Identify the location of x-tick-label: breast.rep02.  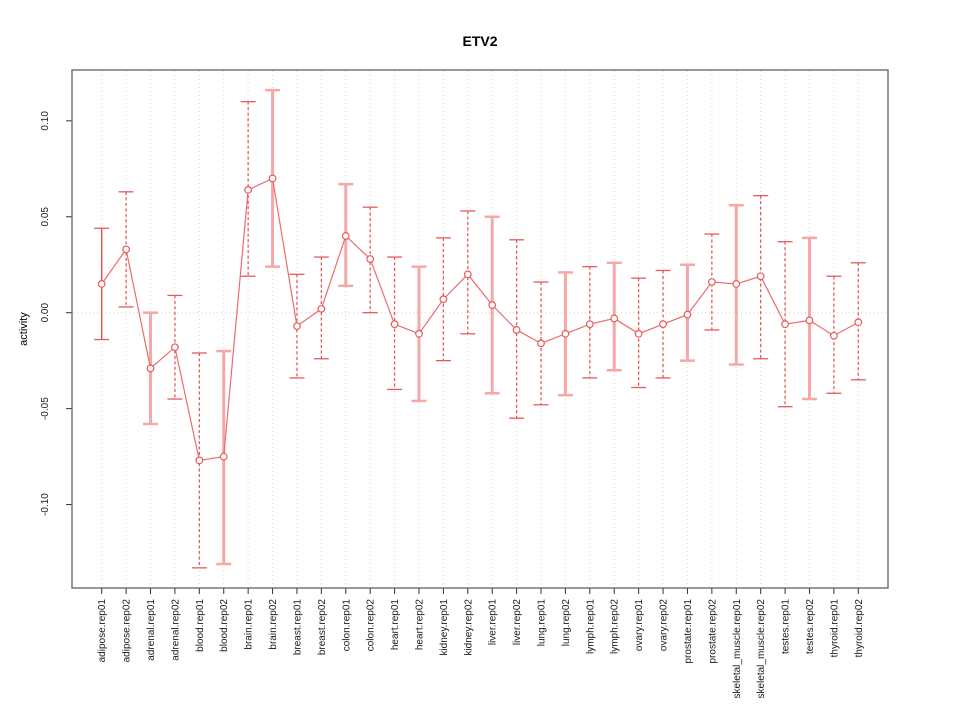
(322, 627).